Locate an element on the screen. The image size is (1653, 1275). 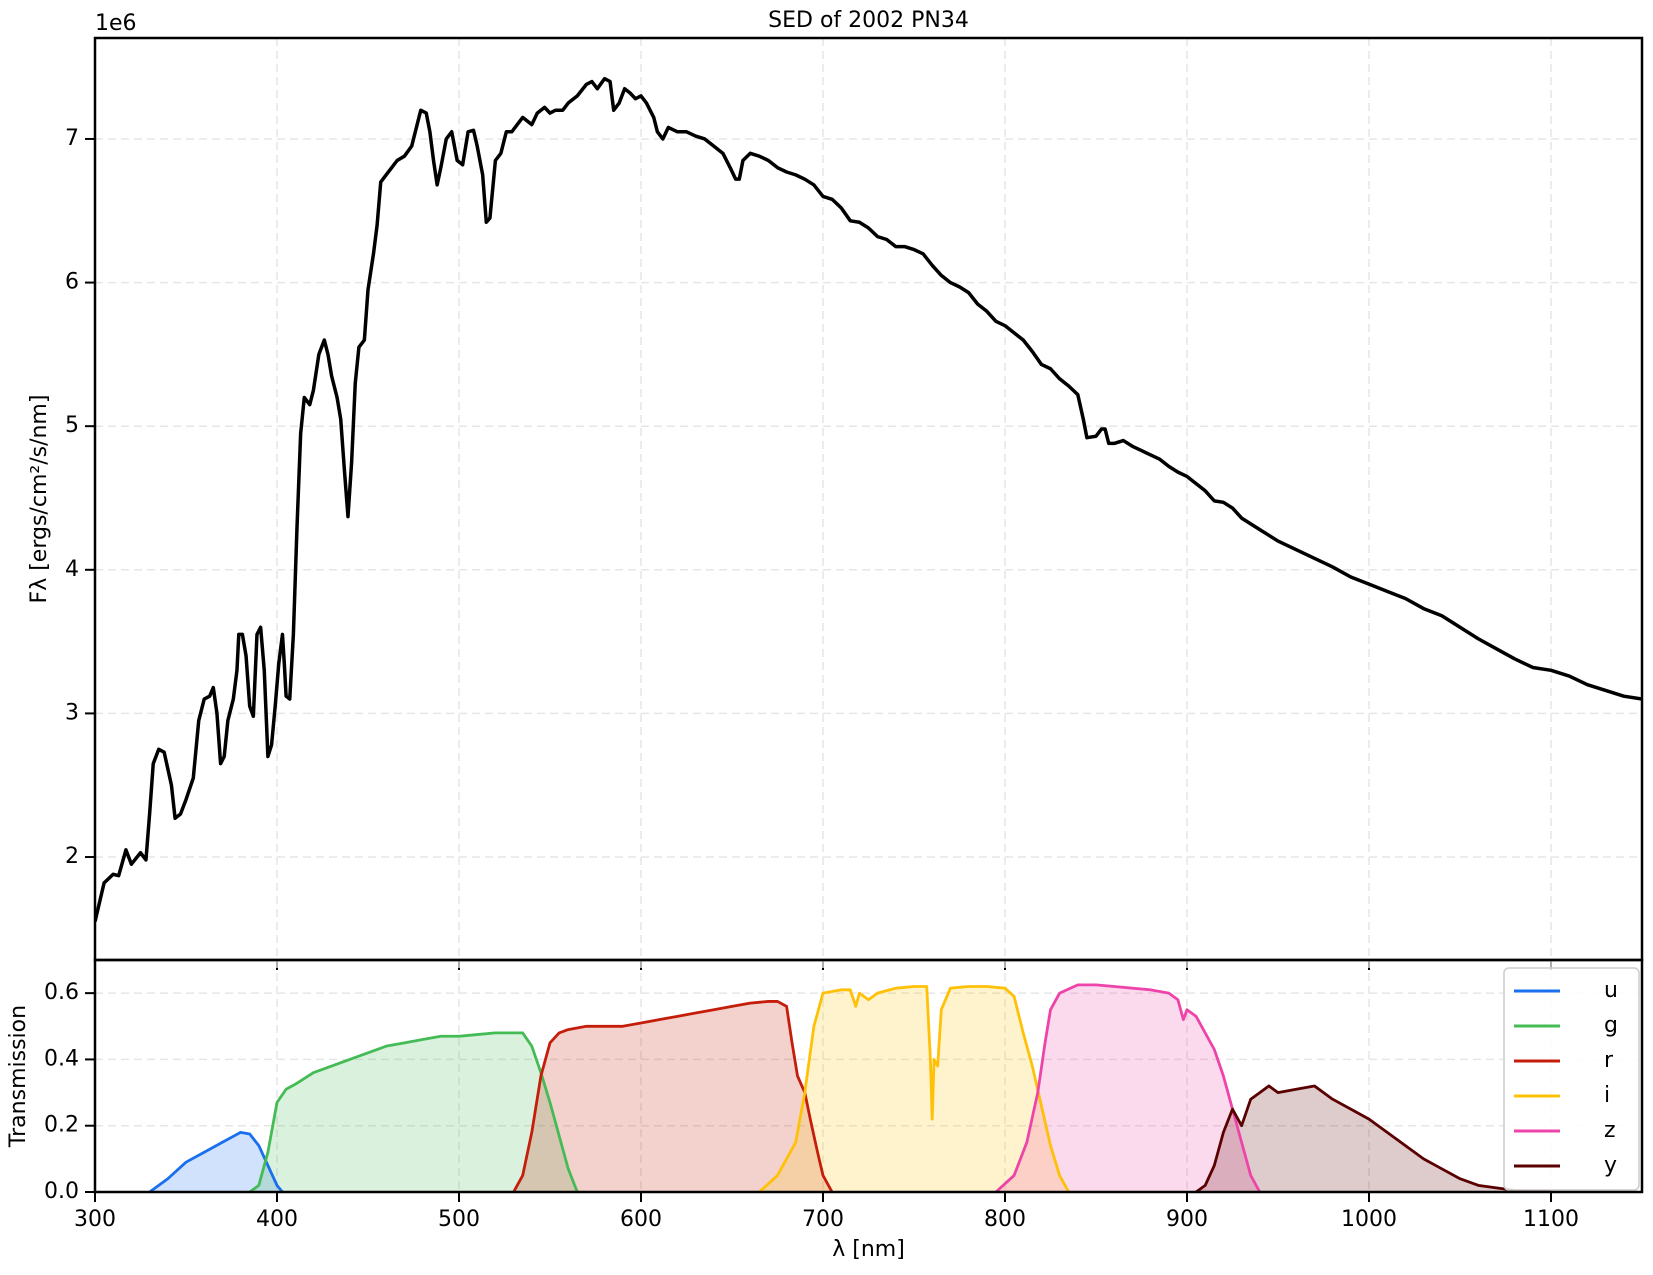
x-tick-label: 300 is located at coordinates (95, 1219).